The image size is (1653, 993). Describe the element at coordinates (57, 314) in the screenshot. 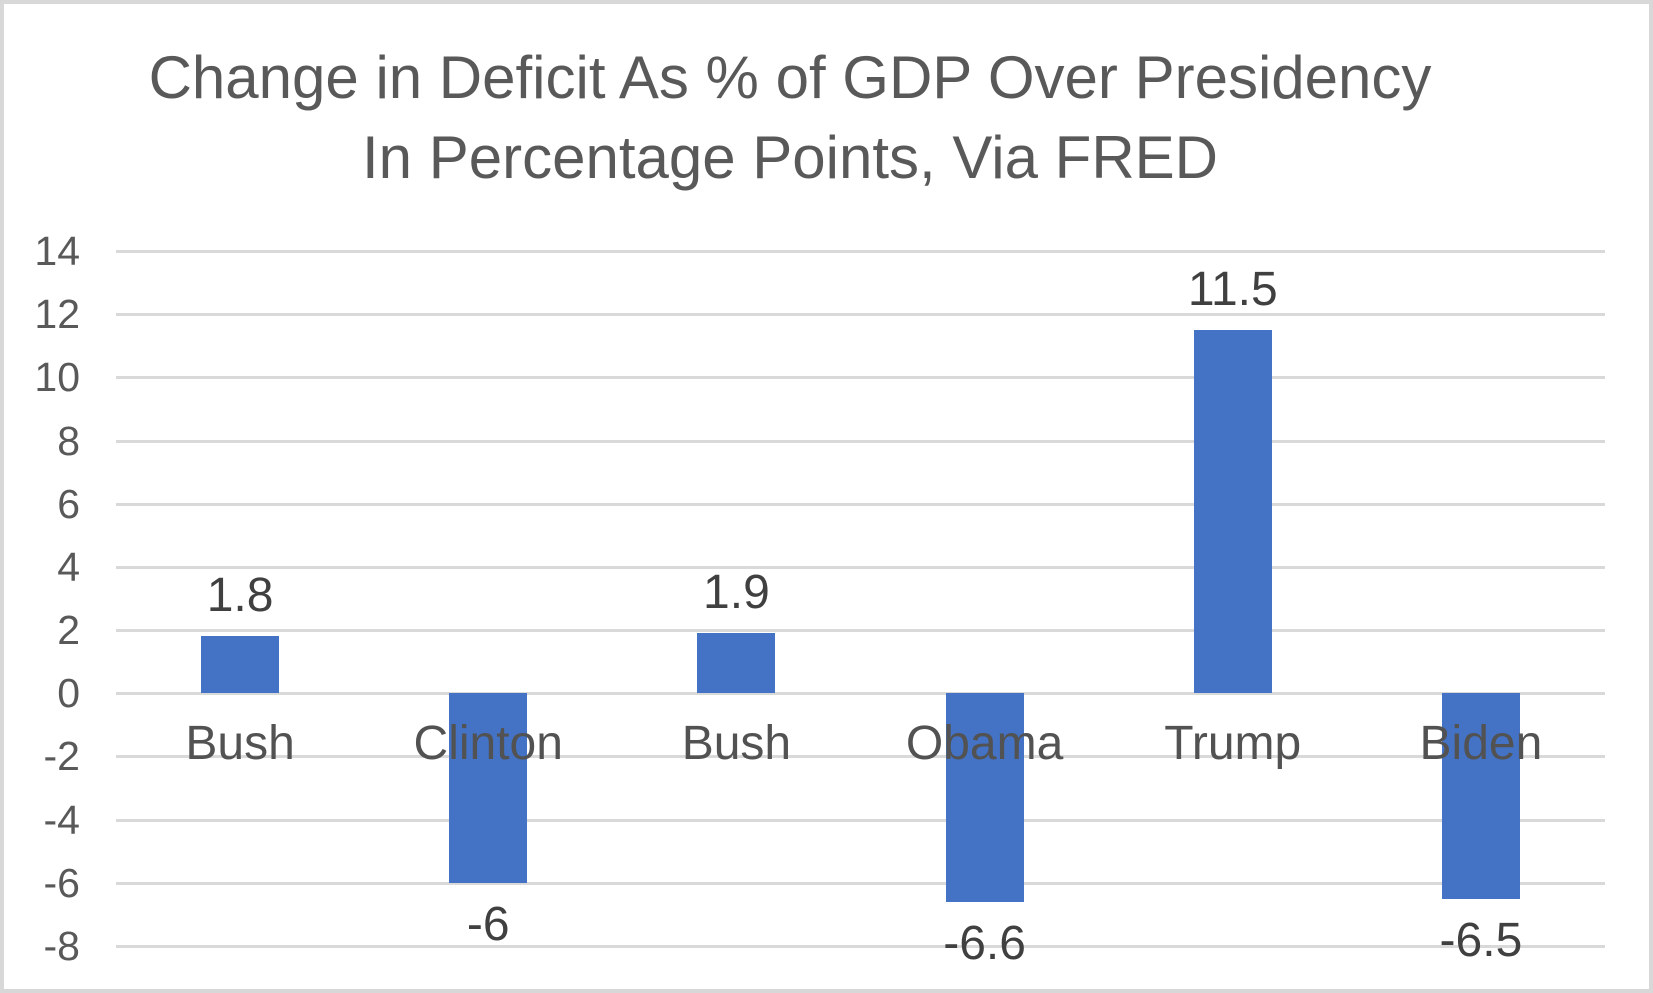

I see `y-axis-tick-label: 12` at that location.